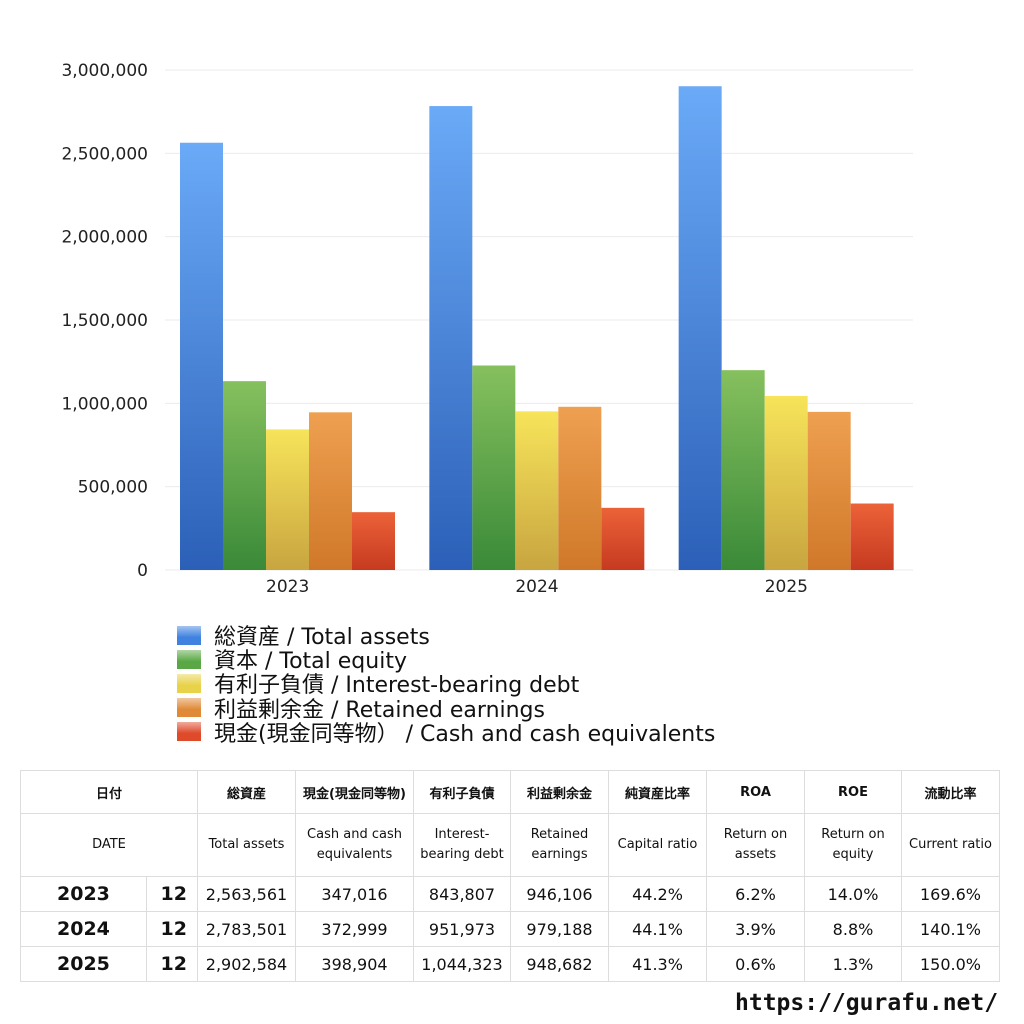 The width and height of the screenshot is (1024, 1024). What do you see at coordinates (559, 894) in the screenshot?
I see `table-cell: 946,106` at bounding box center [559, 894].